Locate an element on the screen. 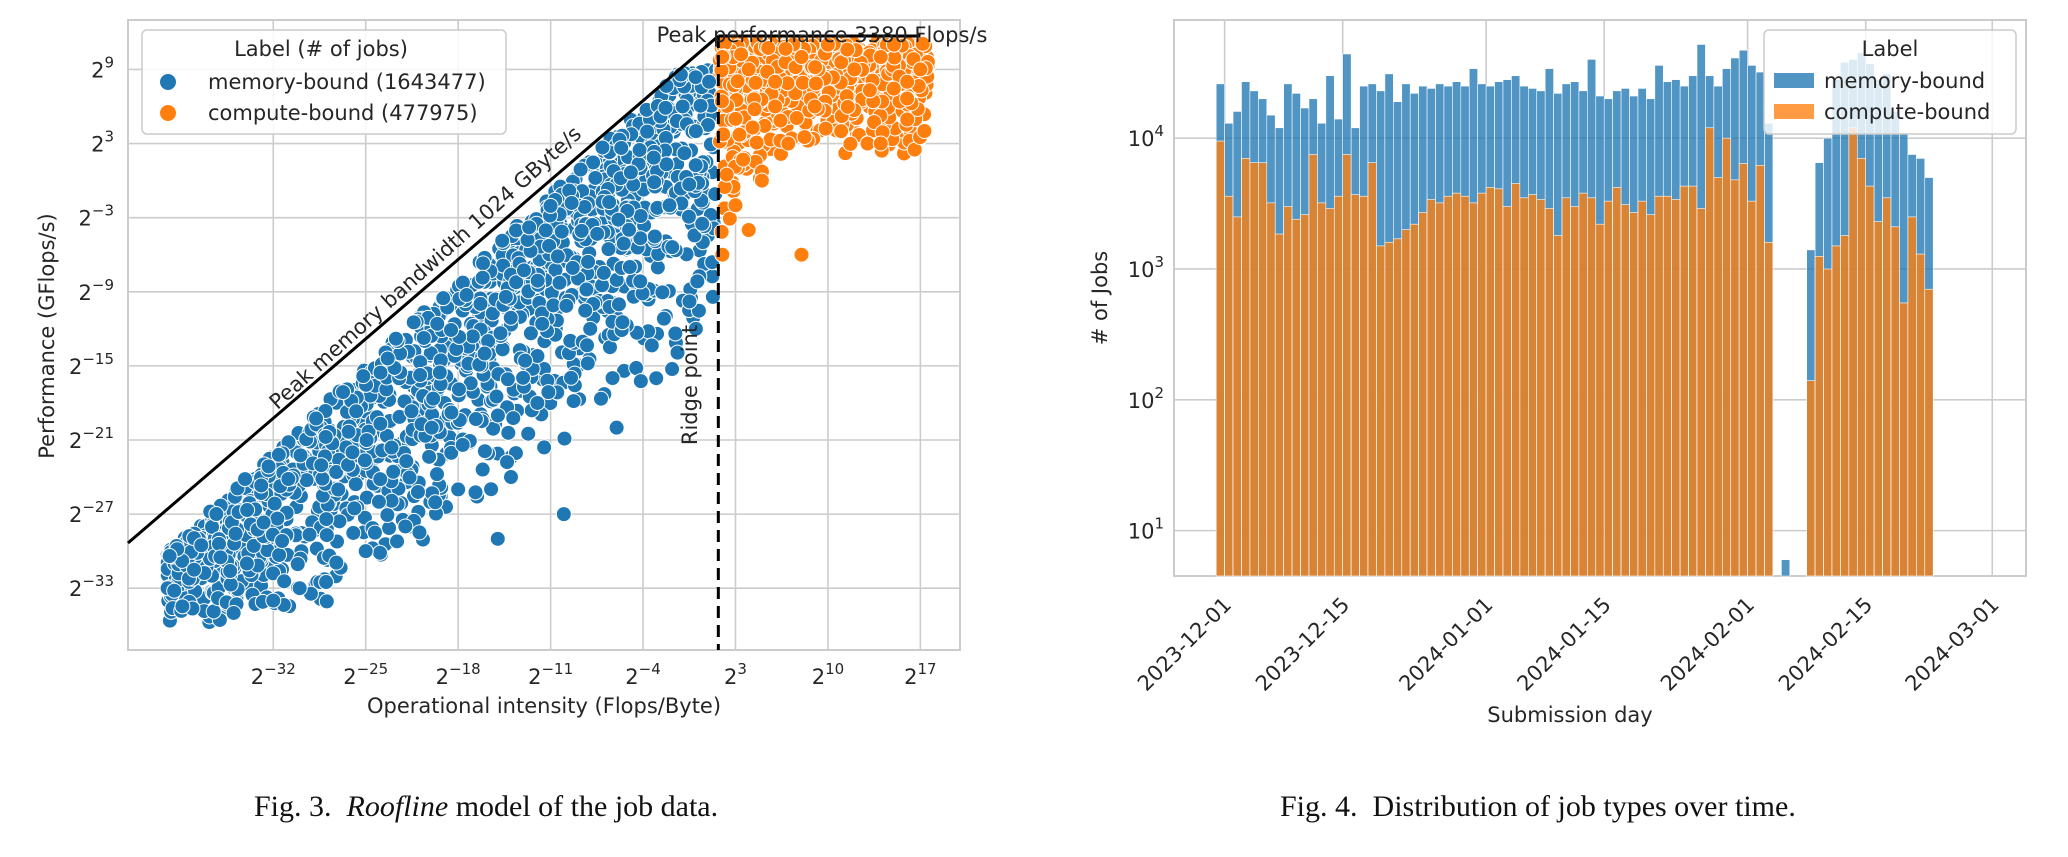  roofline-x-tick-label: 2−25 is located at coordinates (365, 674).